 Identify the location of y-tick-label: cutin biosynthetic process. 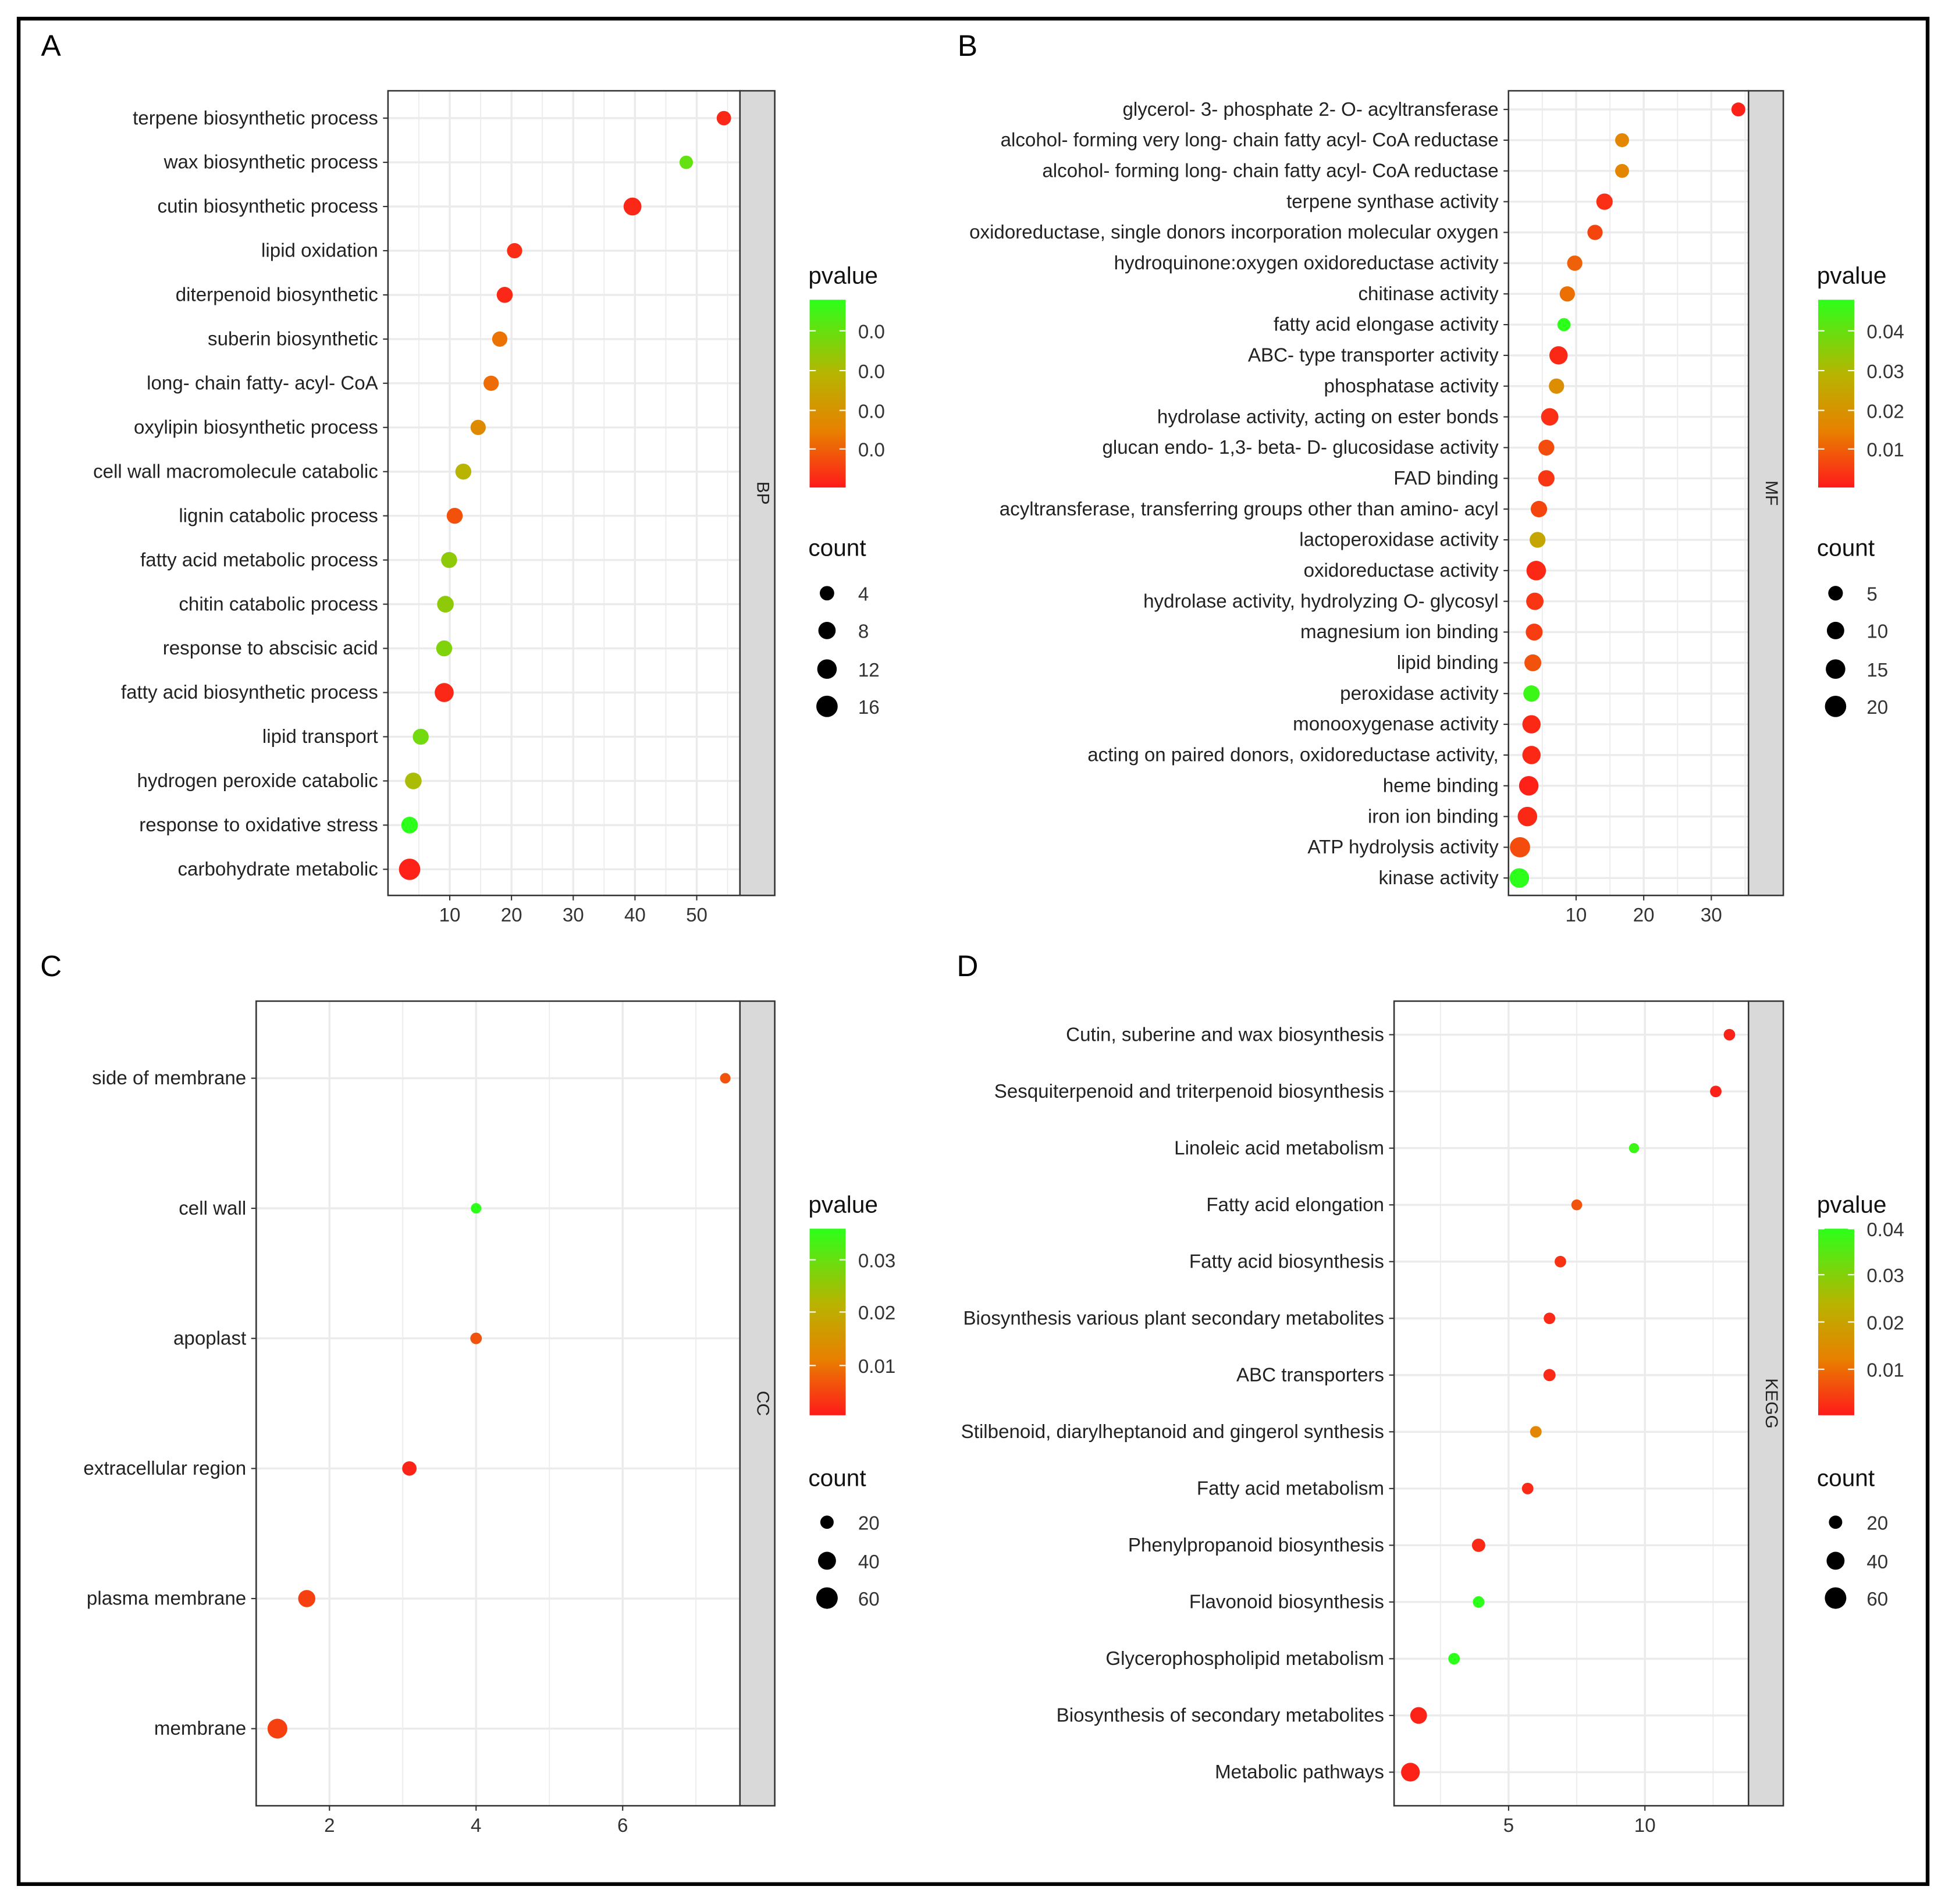
(268, 207).